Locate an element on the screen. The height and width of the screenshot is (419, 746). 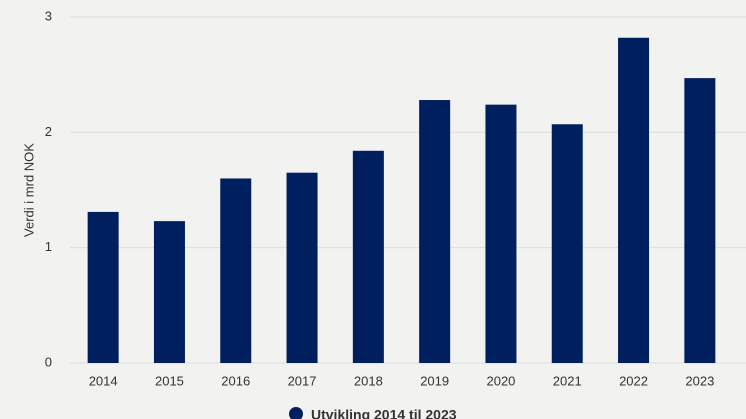
y-tick-label: 2 is located at coordinates (48, 131).